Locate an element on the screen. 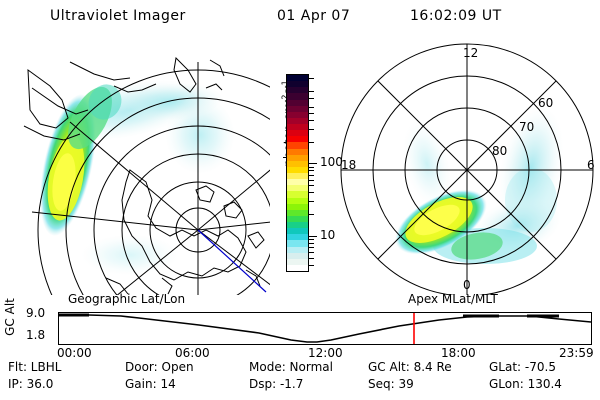 The width and height of the screenshot is (600, 400). status-field: Mode: Normal is located at coordinates (291, 367).